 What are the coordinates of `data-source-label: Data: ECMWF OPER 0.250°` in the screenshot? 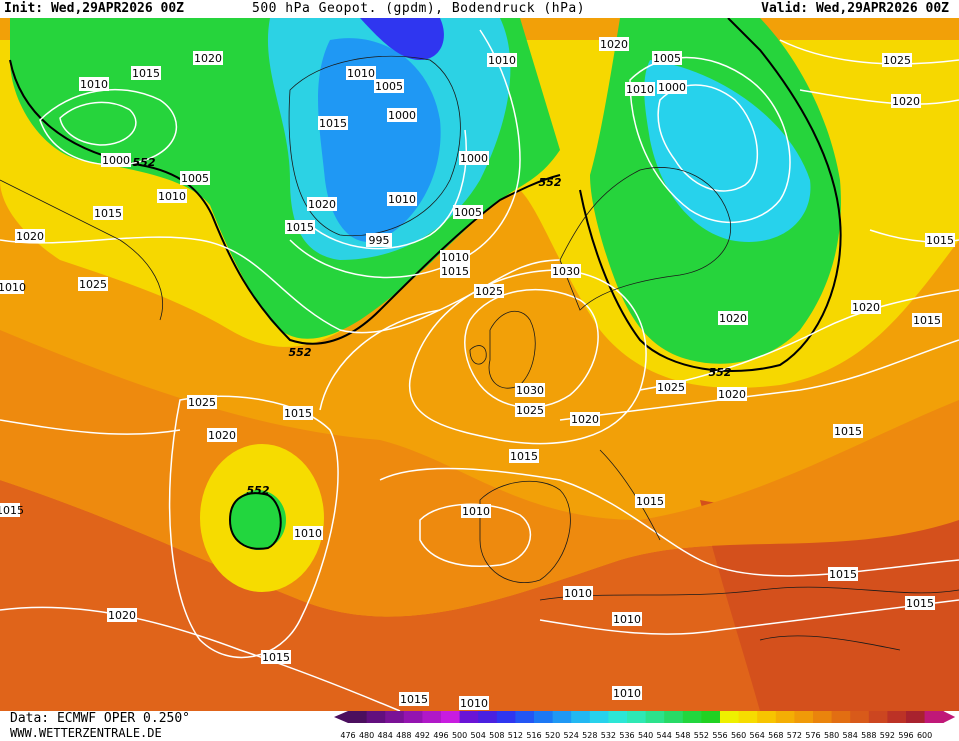 It's located at (100, 718).